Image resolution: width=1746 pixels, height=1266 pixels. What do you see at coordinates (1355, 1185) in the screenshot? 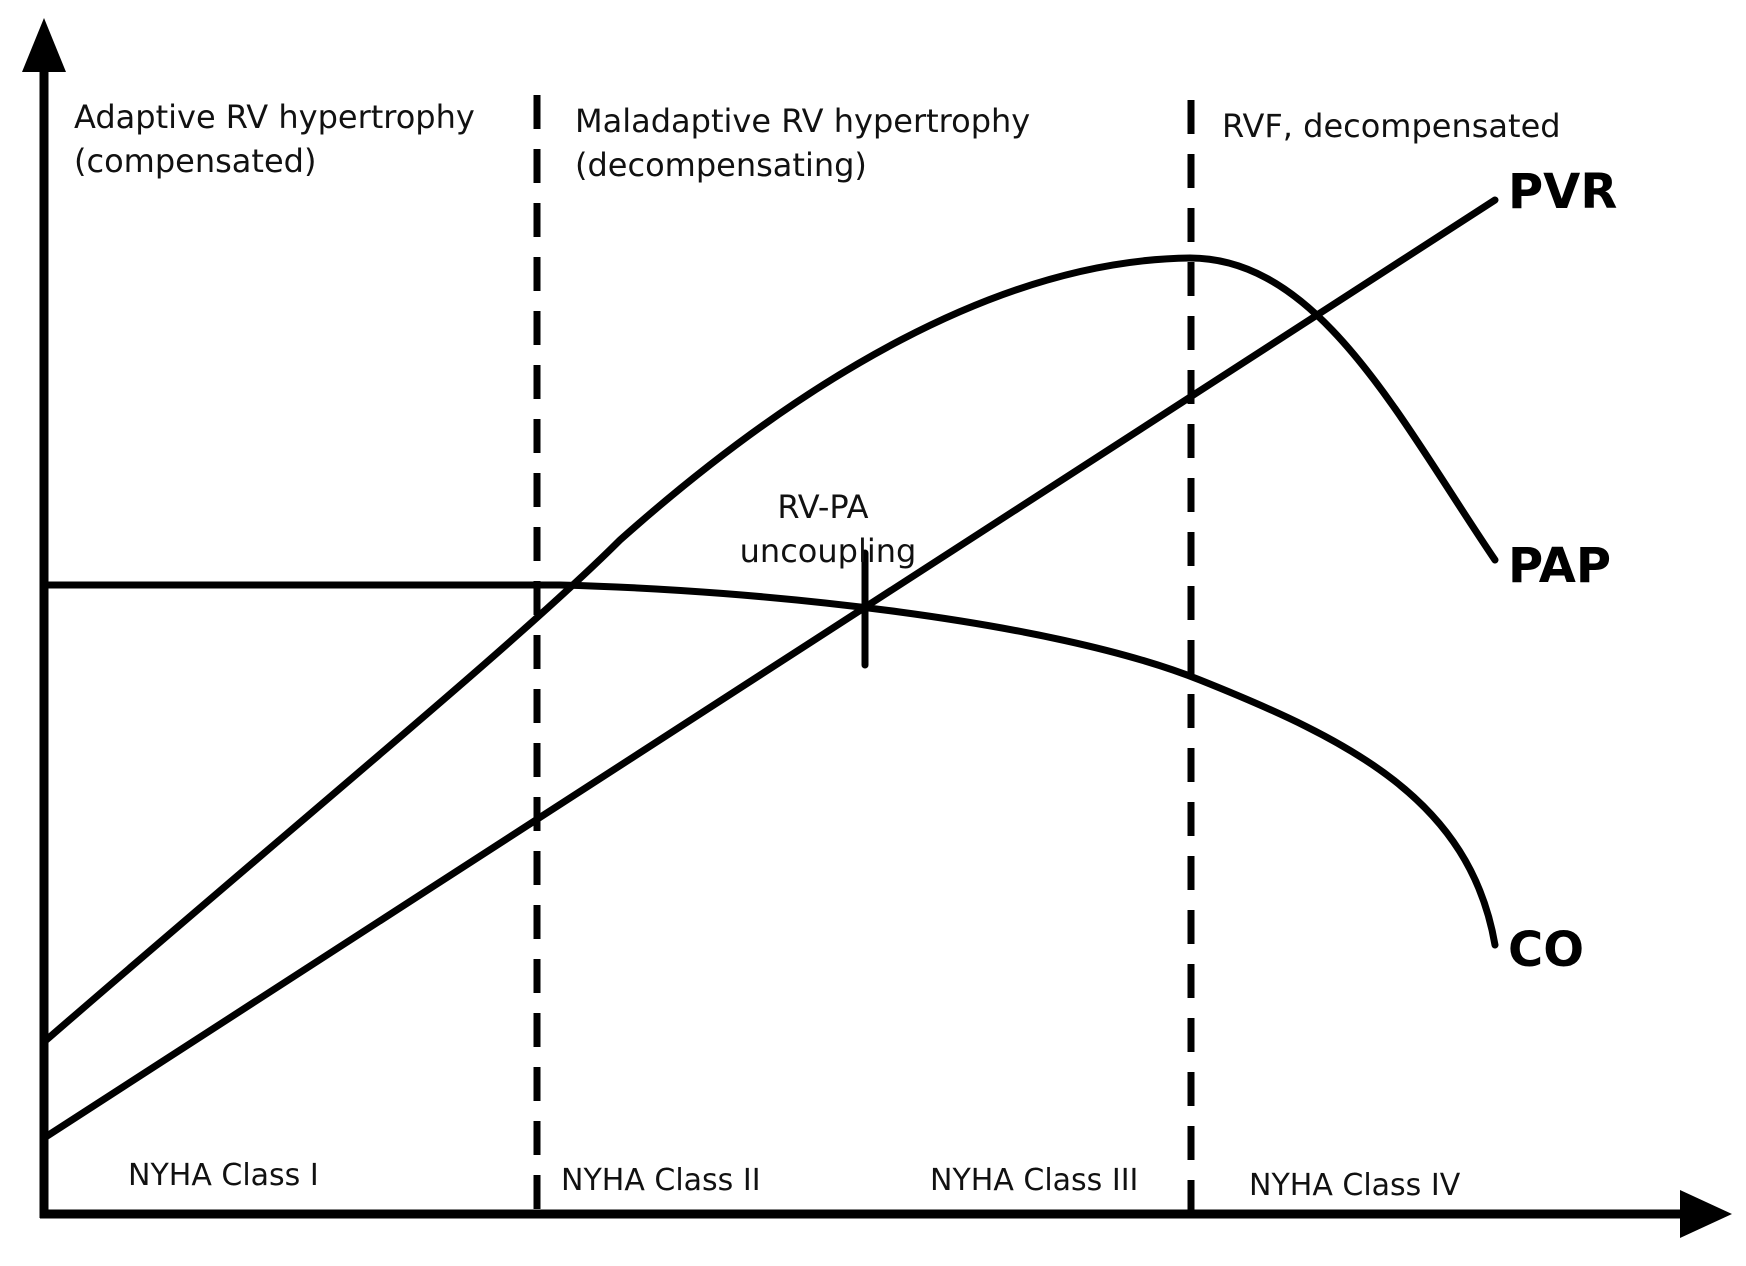
I see `nyha-class-4-label: NYHA Class IV` at bounding box center [1355, 1185].